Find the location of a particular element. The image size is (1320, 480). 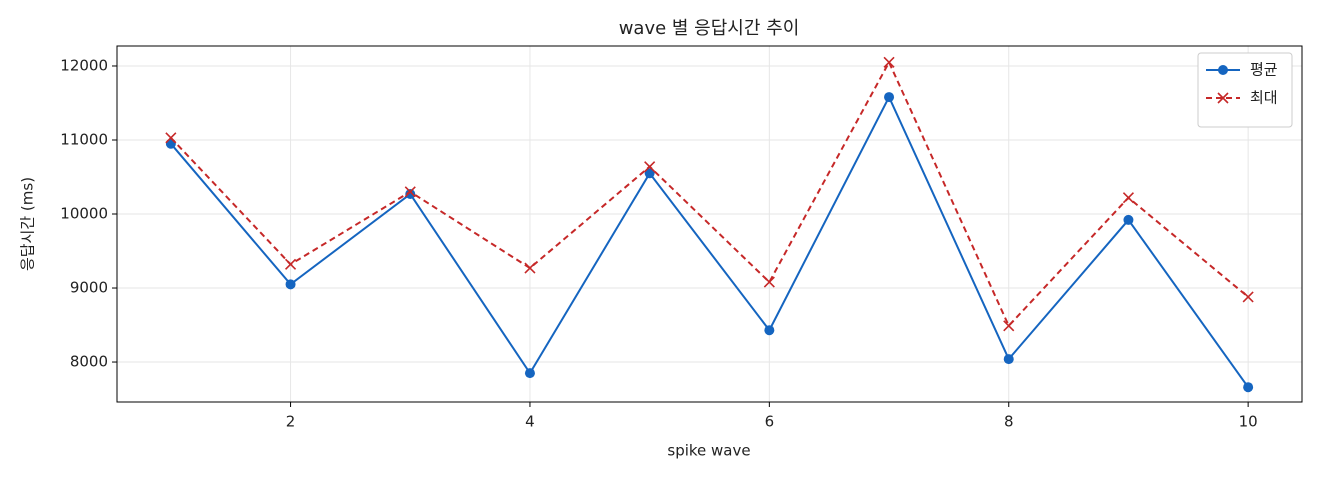

x-tick-label: 8 is located at coordinates (1009, 422).